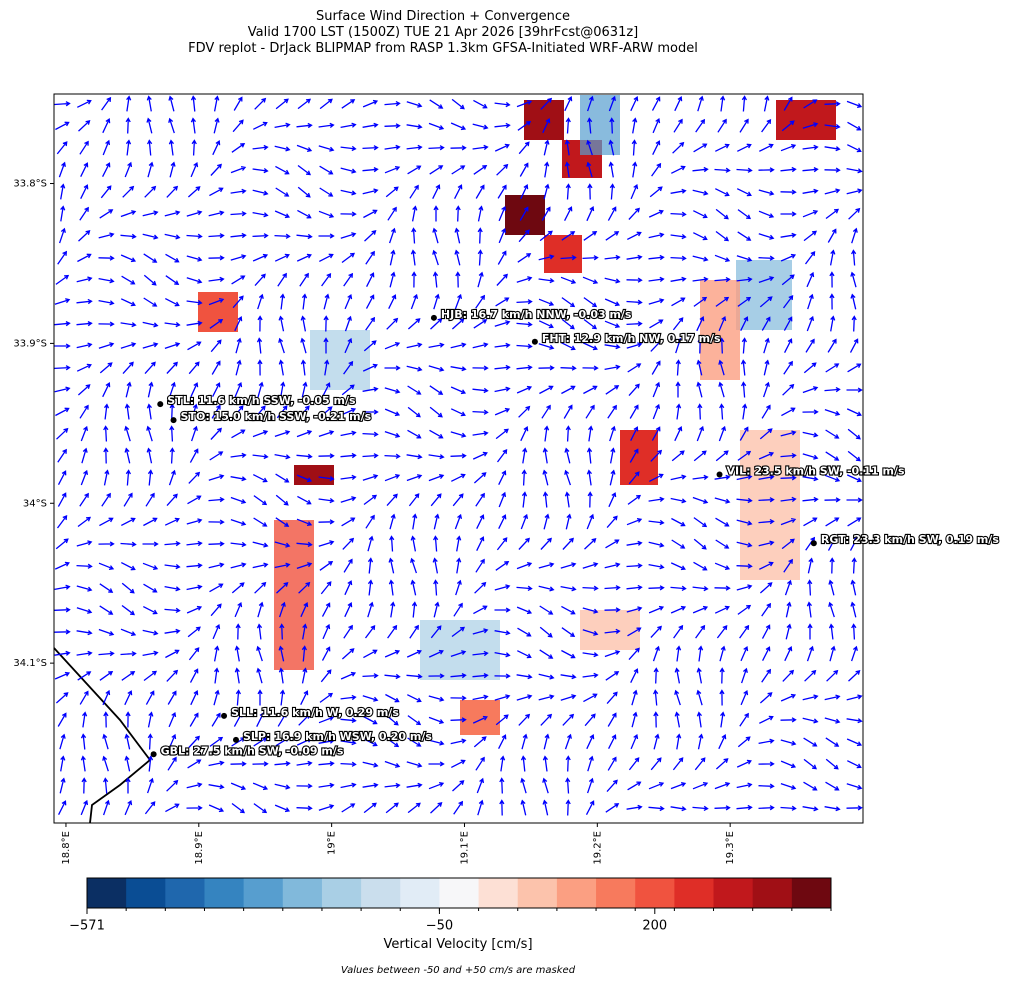 This screenshot has width=1012, height=988. Describe the element at coordinates (337, 736) in the screenshot. I see `station-label: SLP: 16.9 km/h WSW, 0.20 m/s` at that location.